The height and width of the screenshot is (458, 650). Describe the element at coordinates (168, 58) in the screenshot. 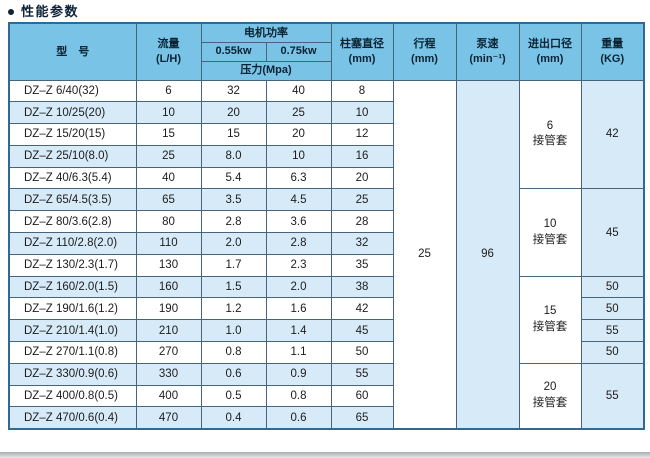

I see `col-header-flow-line2: (L/H)` at that location.